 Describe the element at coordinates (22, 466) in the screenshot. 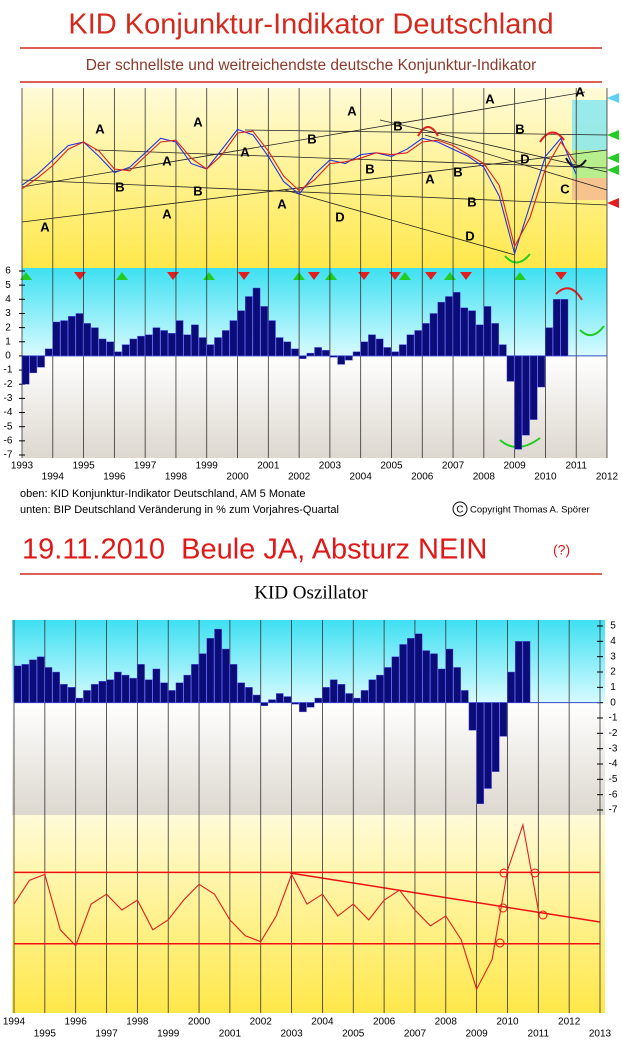

I see `x-tick-label: 1993` at that location.